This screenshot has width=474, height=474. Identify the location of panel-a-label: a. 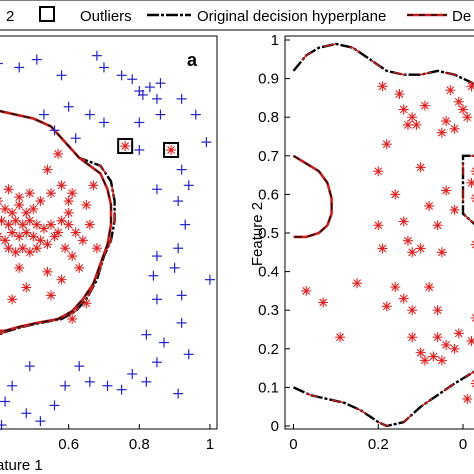
(192, 60).